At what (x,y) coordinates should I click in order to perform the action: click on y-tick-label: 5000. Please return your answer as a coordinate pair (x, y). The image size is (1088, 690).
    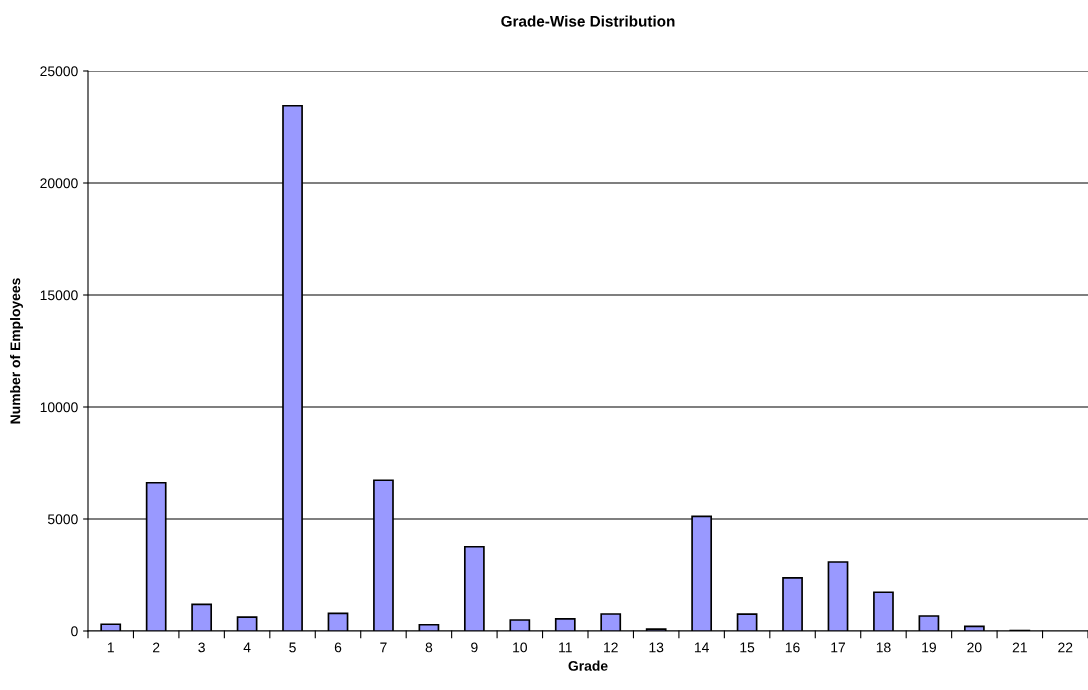
    Looking at the image, I should click on (62, 519).